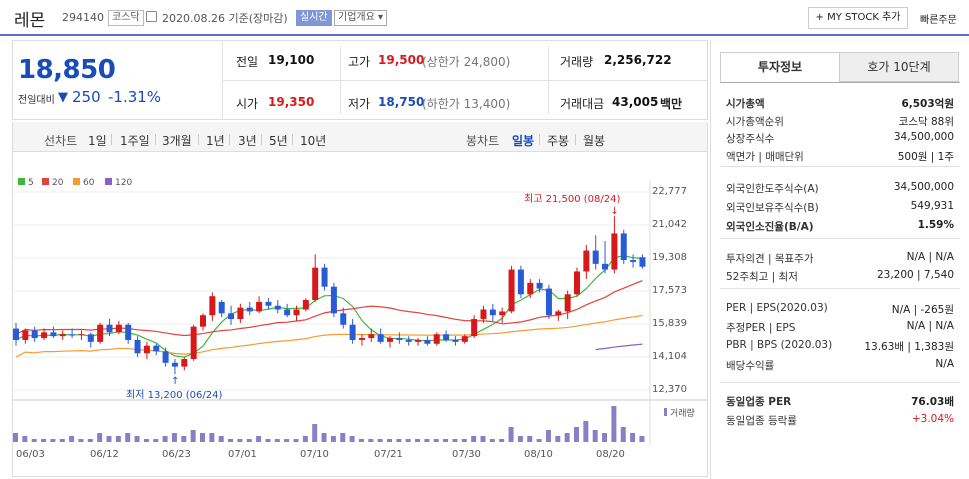 The width and height of the screenshot is (969, 479). What do you see at coordinates (582, 104) in the screenshot?
I see `amount-label: 거래대금` at bounding box center [582, 104].